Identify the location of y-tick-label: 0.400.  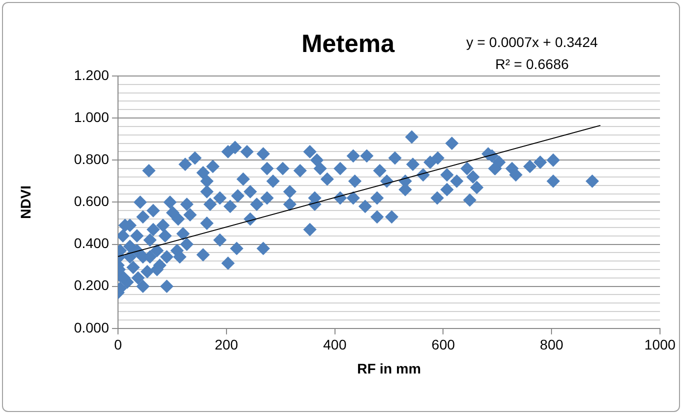
(92, 243).